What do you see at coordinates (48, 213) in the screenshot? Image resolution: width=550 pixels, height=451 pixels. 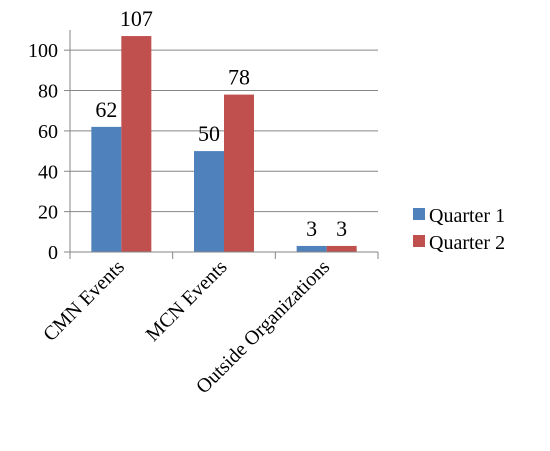 I see `y-tick-label: 20` at bounding box center [48, 213].